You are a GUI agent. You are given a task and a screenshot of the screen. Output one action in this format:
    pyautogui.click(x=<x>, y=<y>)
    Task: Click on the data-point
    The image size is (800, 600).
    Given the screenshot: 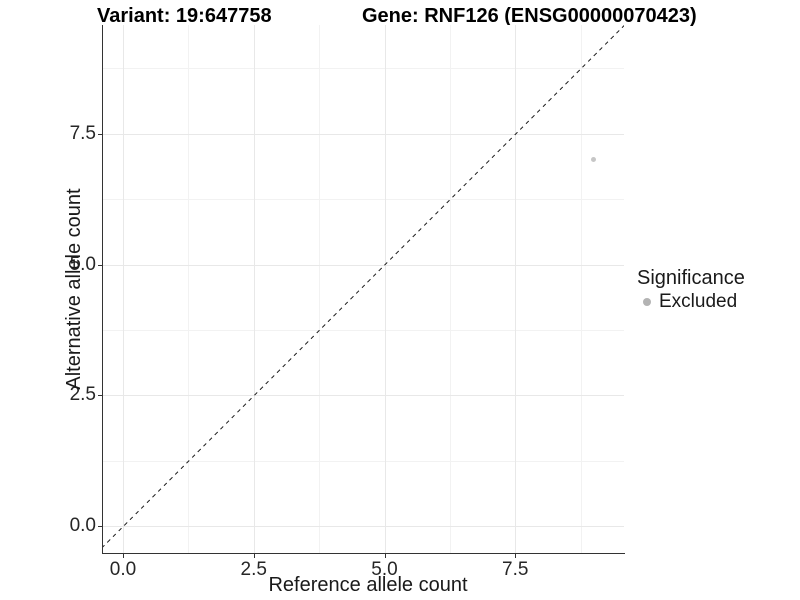 What is the action you would take?
    pyautogui.click(x=594, y=160)
    